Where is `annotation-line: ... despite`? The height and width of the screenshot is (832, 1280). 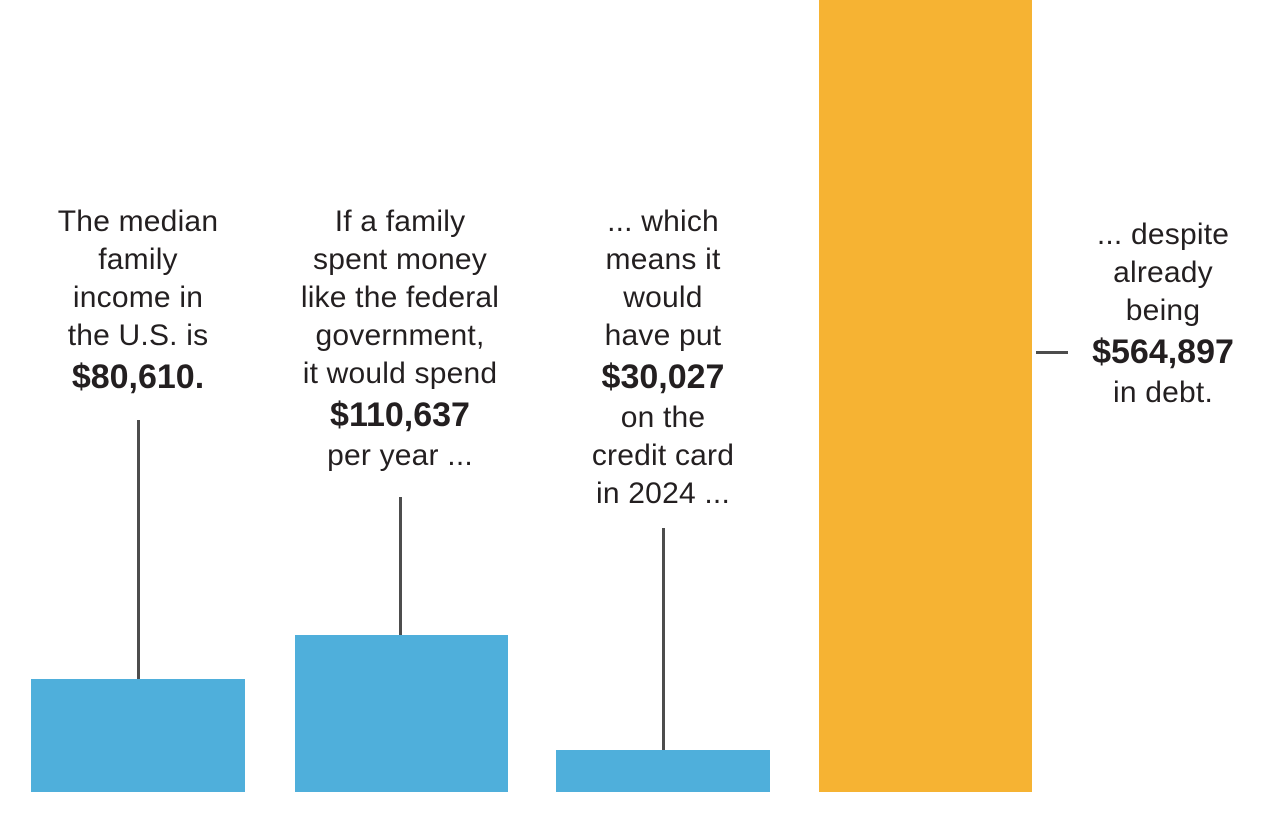
annotation-line: ... despite is located at coordinates (1163, 234).